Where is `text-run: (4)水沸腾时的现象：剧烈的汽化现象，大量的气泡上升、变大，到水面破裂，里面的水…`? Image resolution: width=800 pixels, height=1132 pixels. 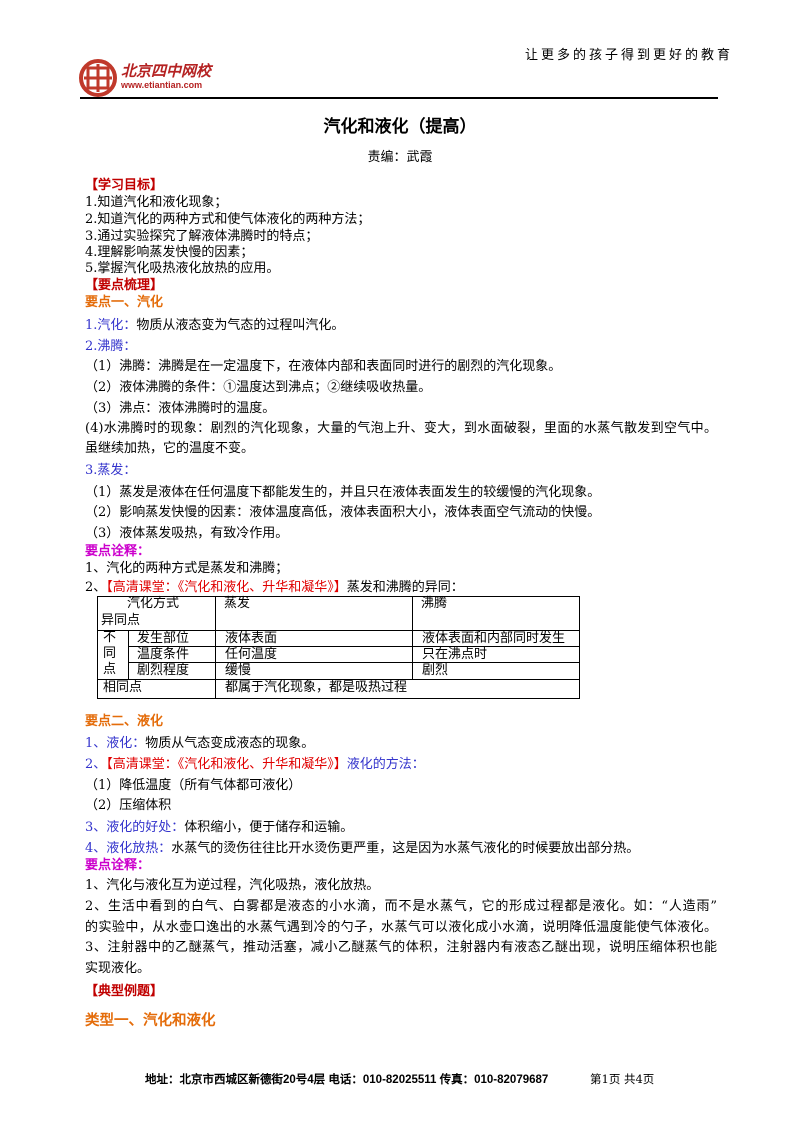
text-run: (4)水沸腾时的现象：剧烈的汽化现象，大量的气泡上升、变大，到水面破裂，里面的水… is located at coordinates (401, 428).